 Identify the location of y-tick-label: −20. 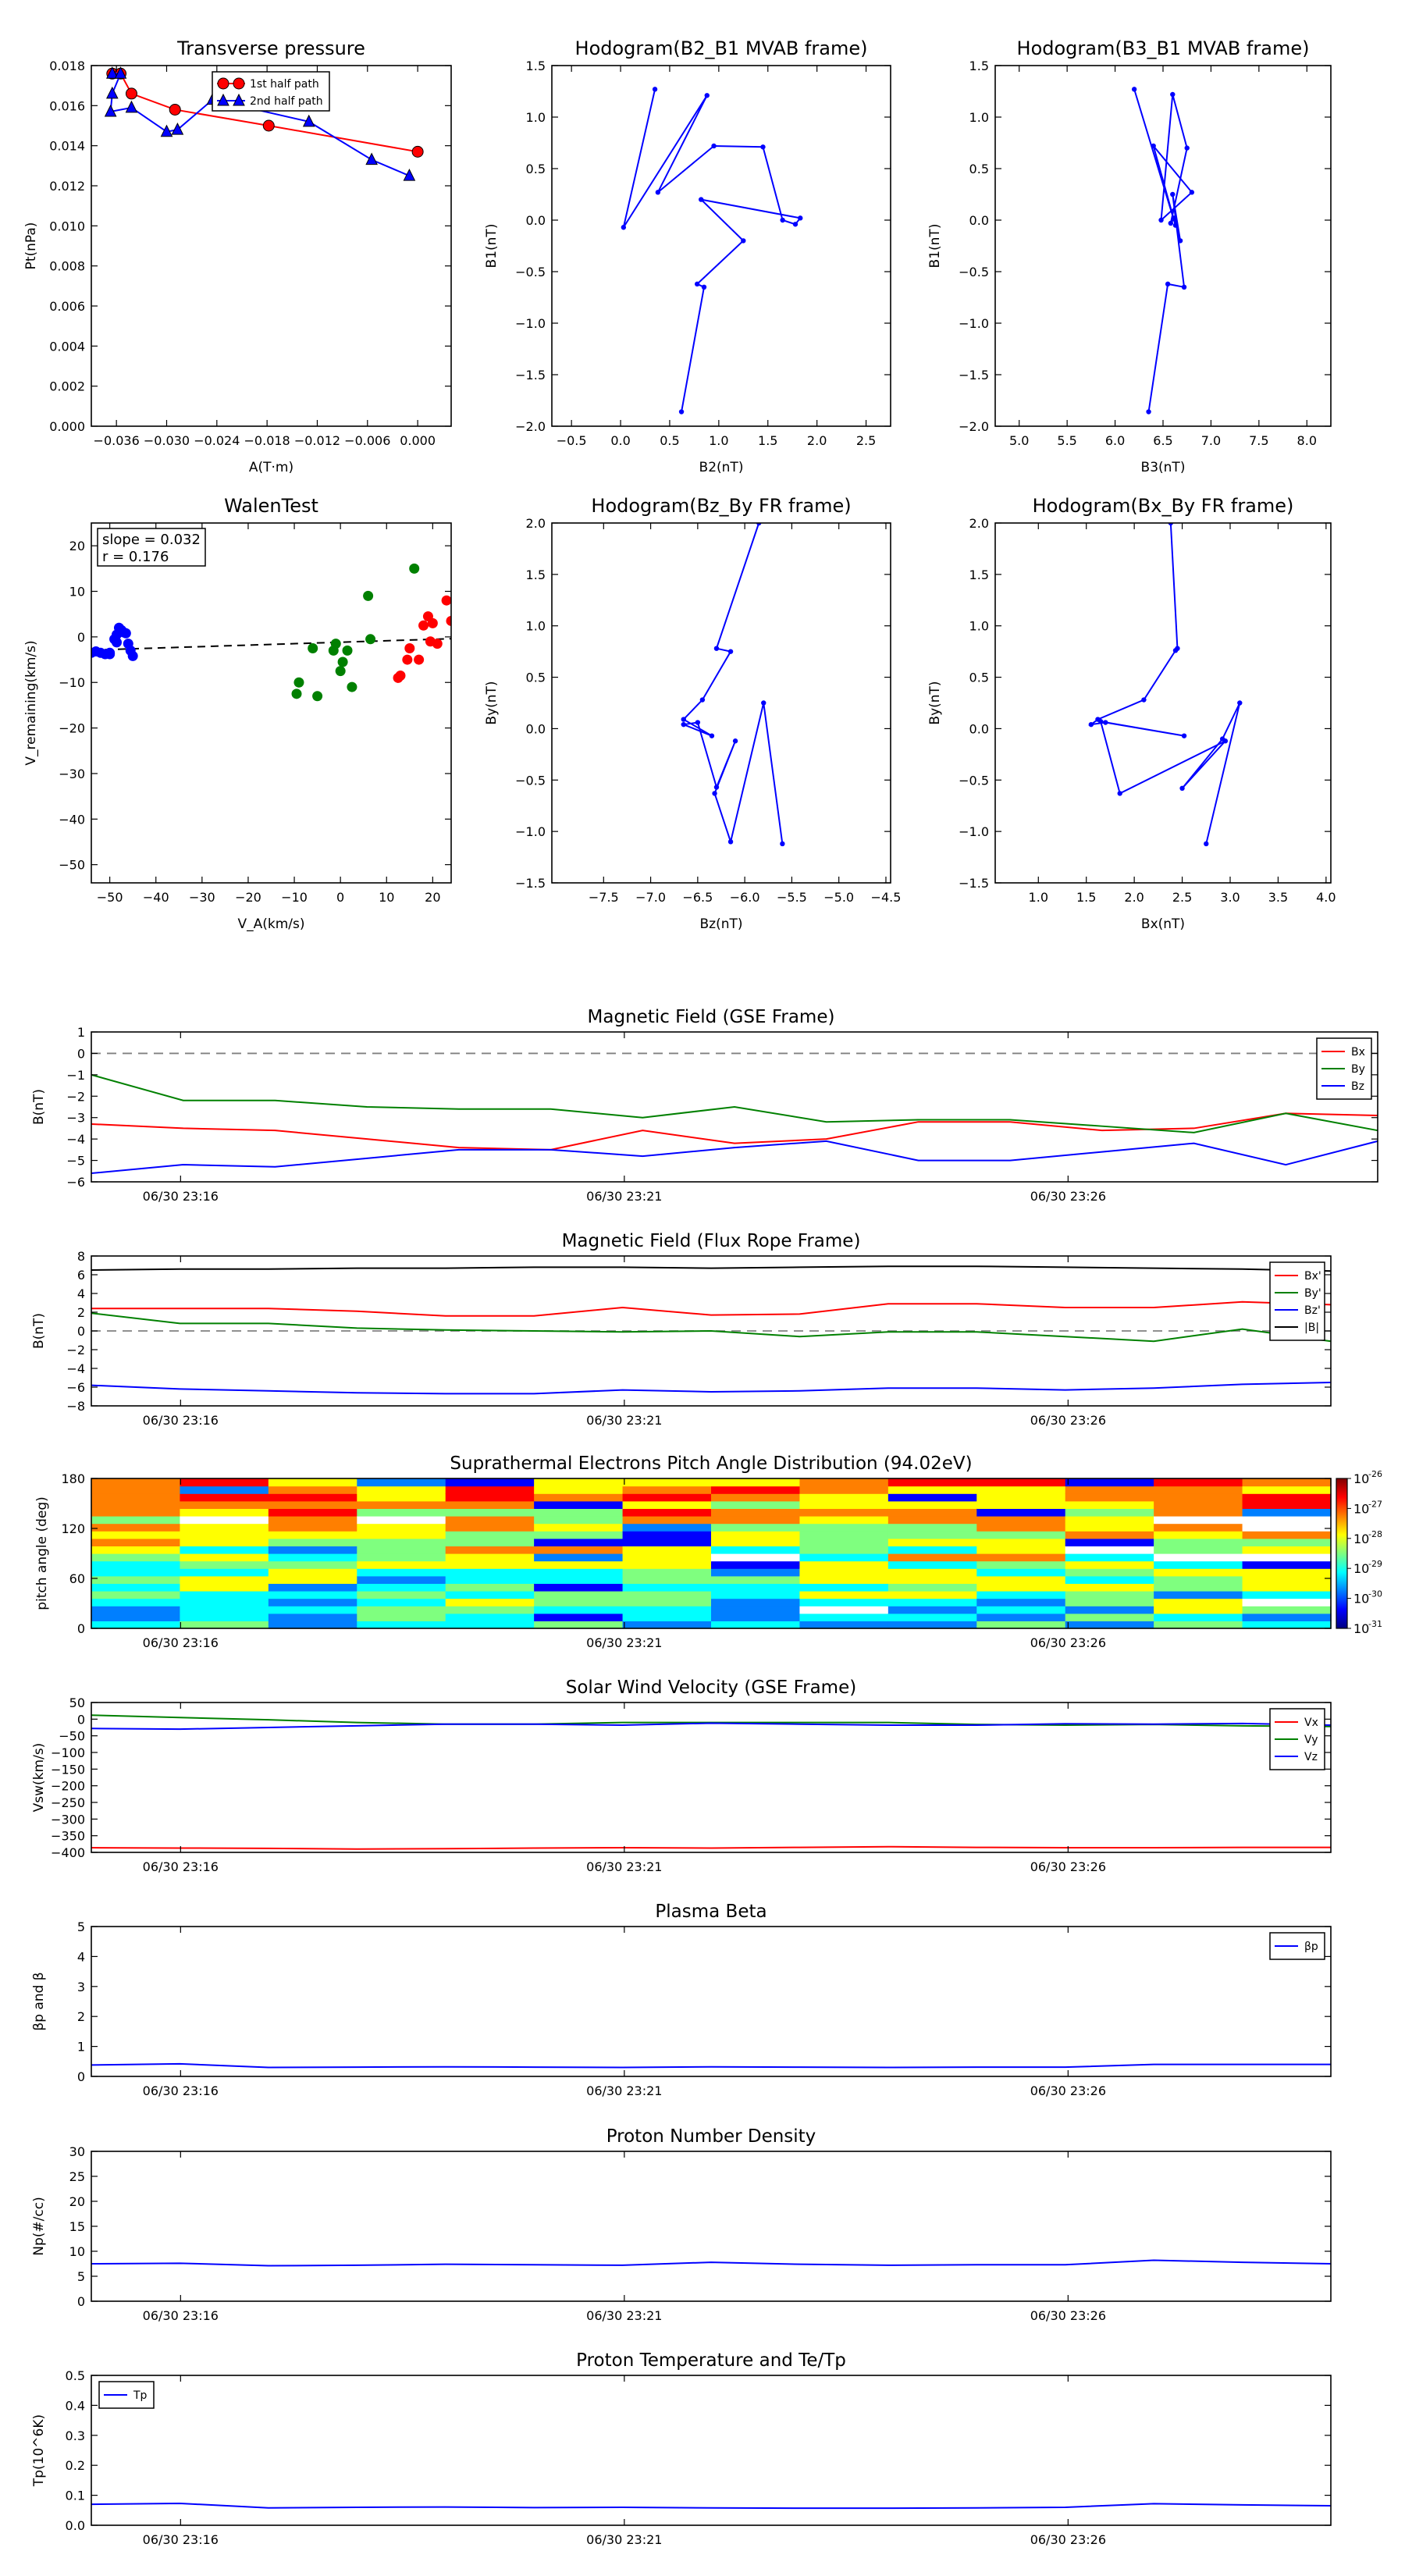
(72, 728).